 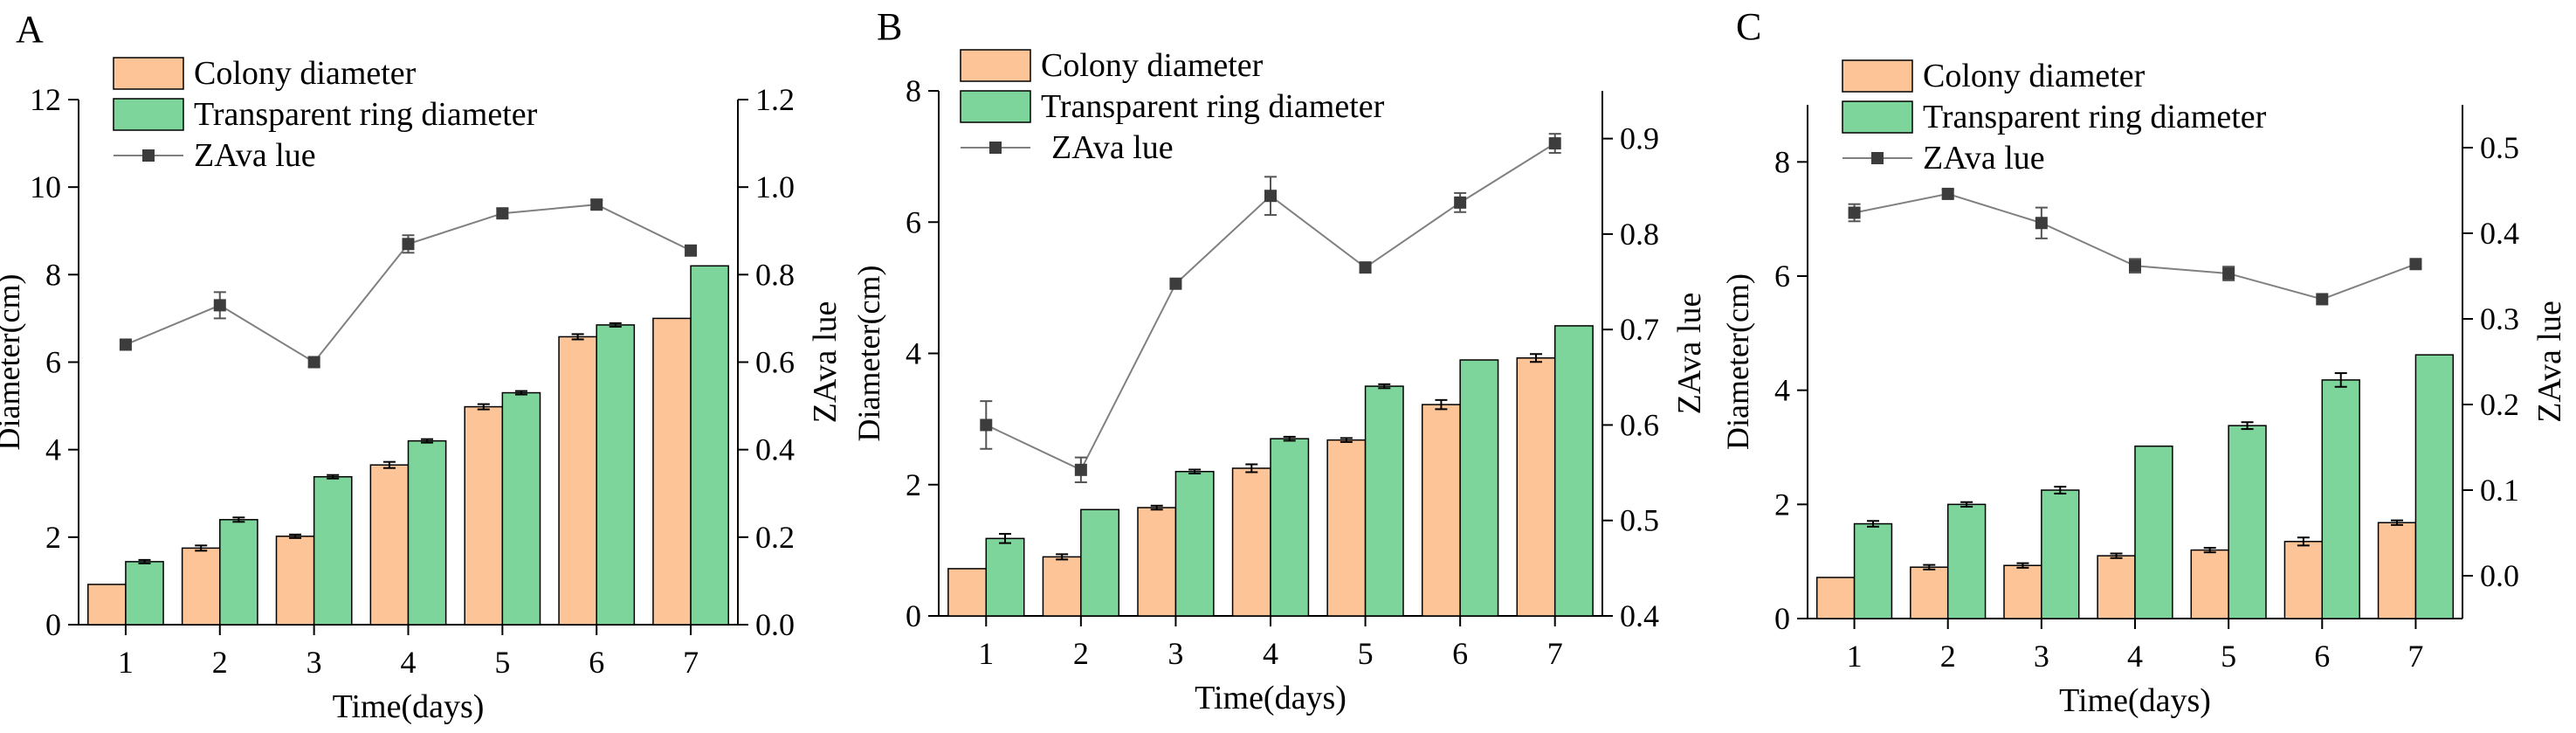 What do you see at coordinates (1270, 653) in the screenshot?
I see `panel-b-xtick-label: 4` at bounding box center [1270, 653].